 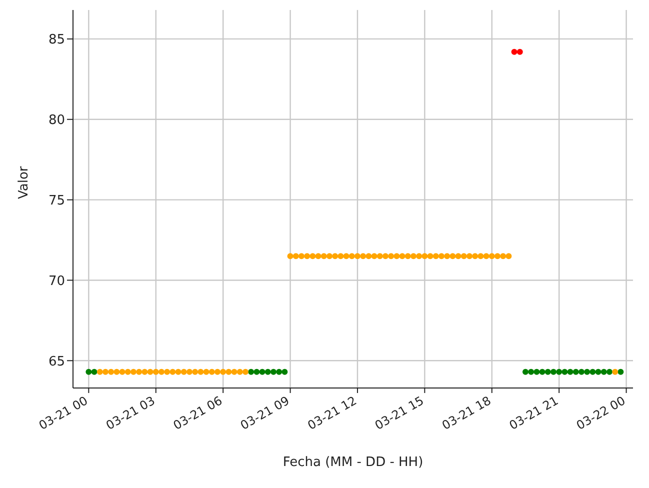 I want to click on x-axis-title: Fecha (MM - DD - HH), so click(x=353, y=462).